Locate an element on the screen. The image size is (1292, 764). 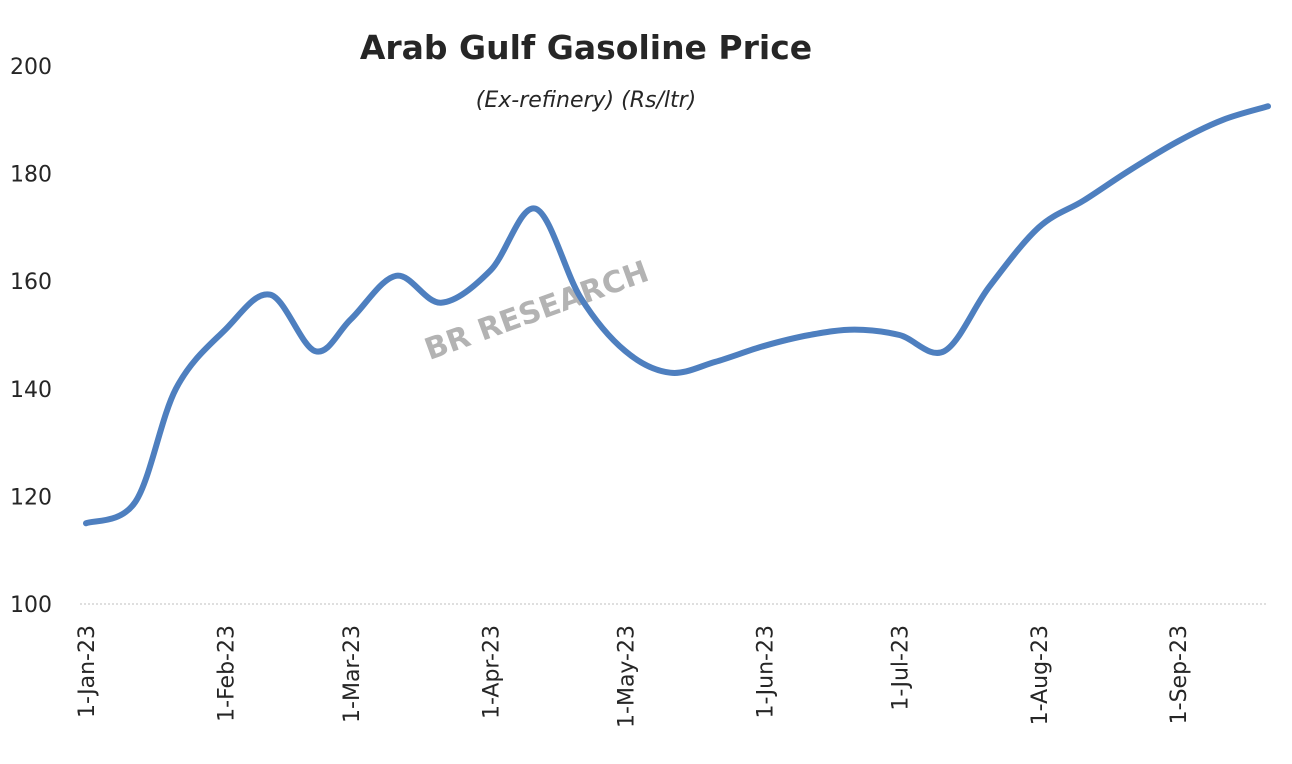
chart-subtitle: (Ex-refinery) (Rs/ltr) is located at coordinates (586, 100).